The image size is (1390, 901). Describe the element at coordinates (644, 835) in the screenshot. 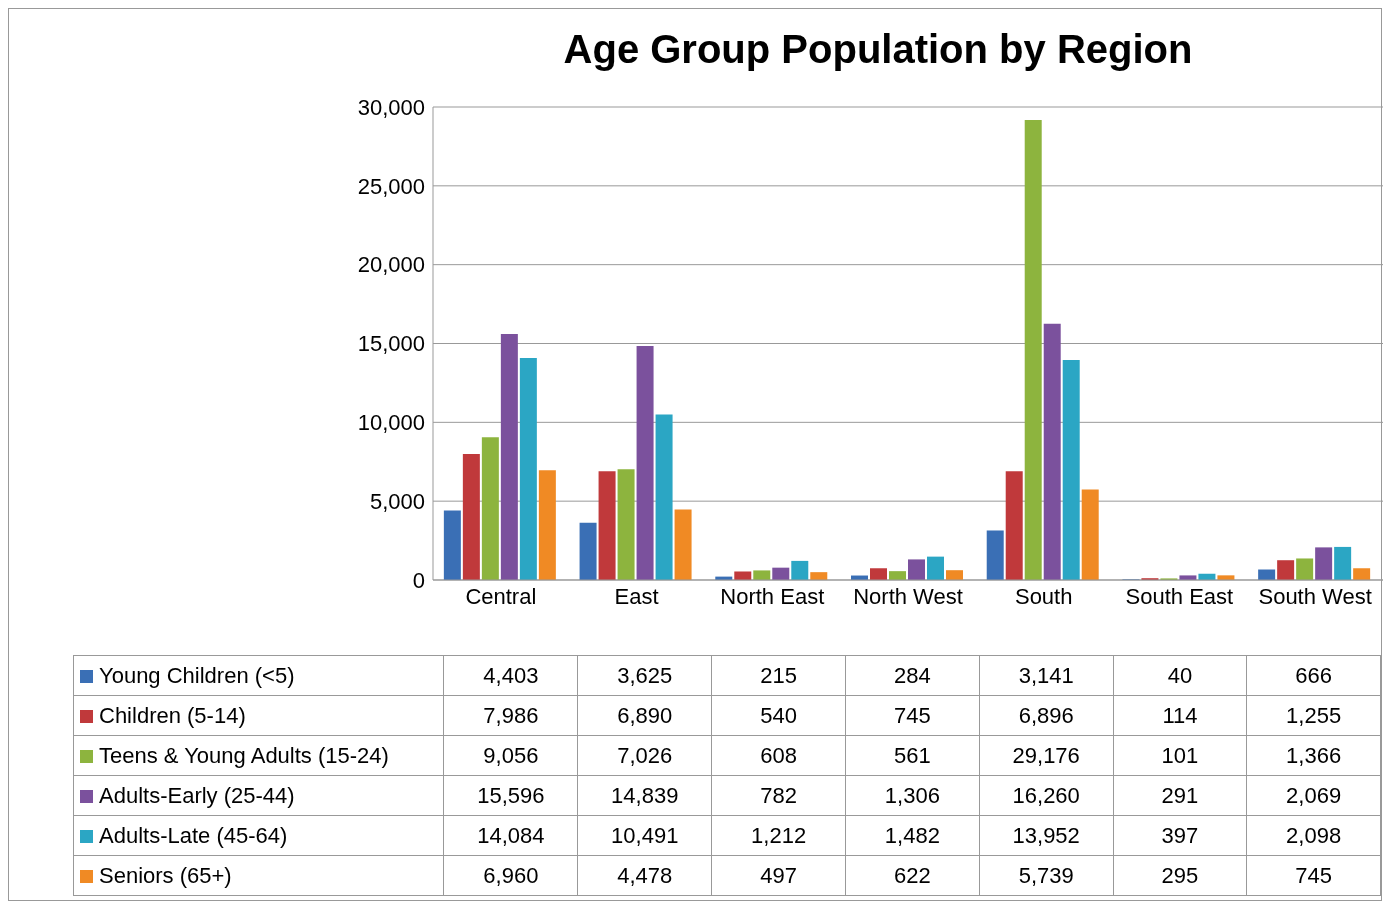

I see `data-label: 10,491` at that location.